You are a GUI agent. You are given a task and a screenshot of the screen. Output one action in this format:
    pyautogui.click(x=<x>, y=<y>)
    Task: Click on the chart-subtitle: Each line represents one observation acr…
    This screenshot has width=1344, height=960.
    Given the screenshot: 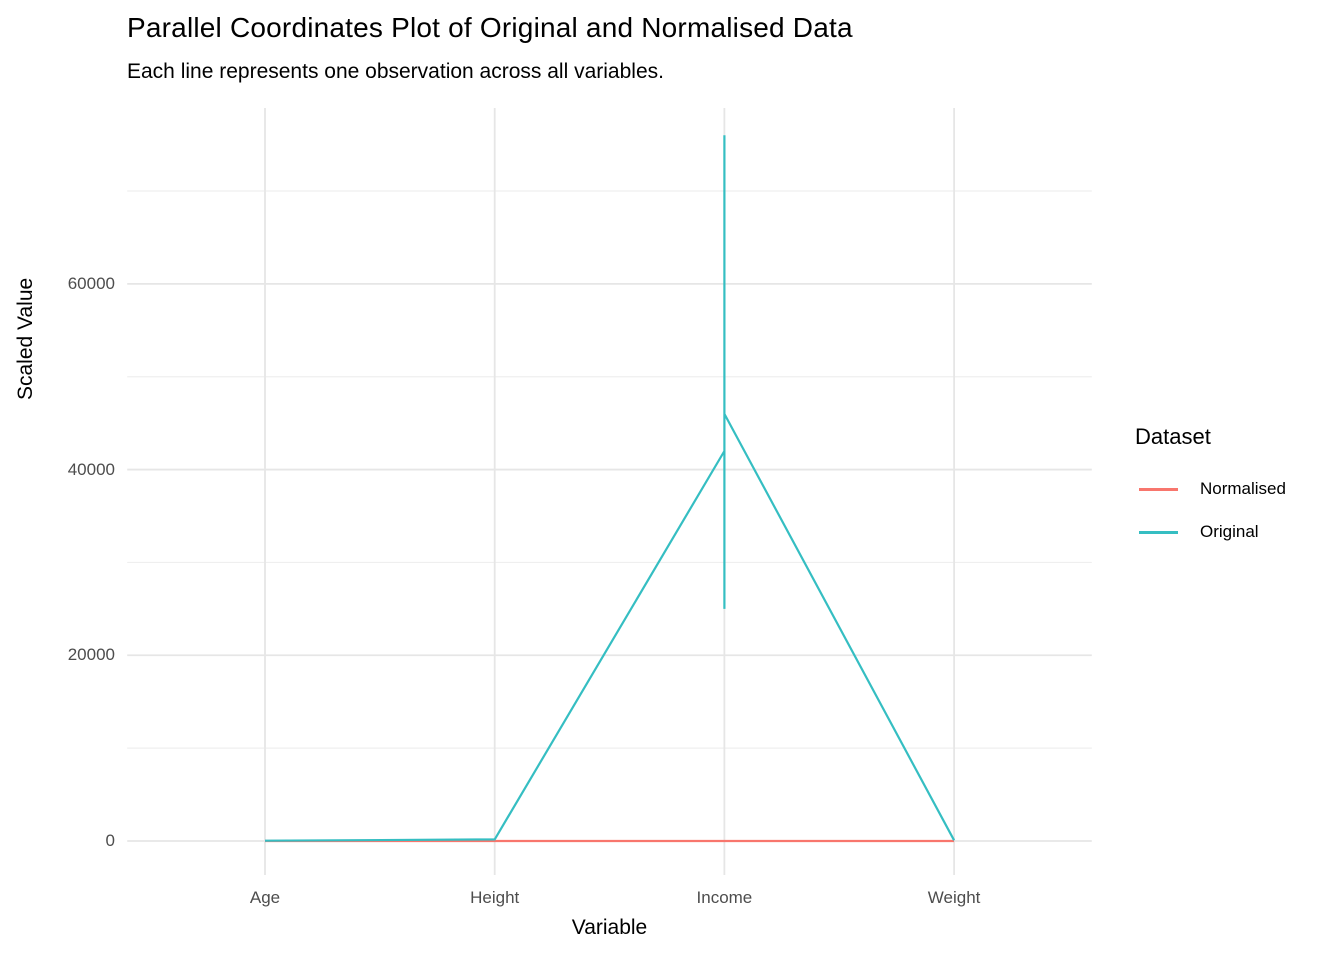 What is the action you would take?
    pyautogui.click(x=395, y=71)
    